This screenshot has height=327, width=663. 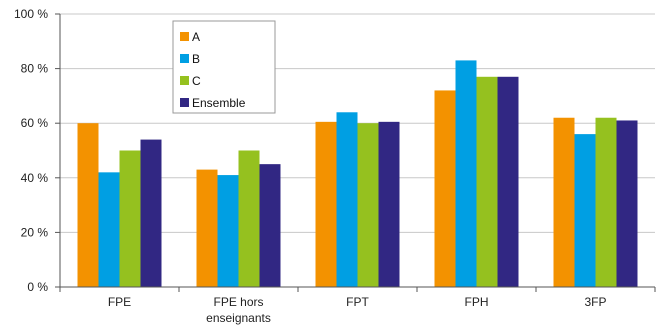 What do you see at coordinates (37, 287) in the screenshot?
I see `y-tick-label: 0 %` at bounding box center [37, 287].